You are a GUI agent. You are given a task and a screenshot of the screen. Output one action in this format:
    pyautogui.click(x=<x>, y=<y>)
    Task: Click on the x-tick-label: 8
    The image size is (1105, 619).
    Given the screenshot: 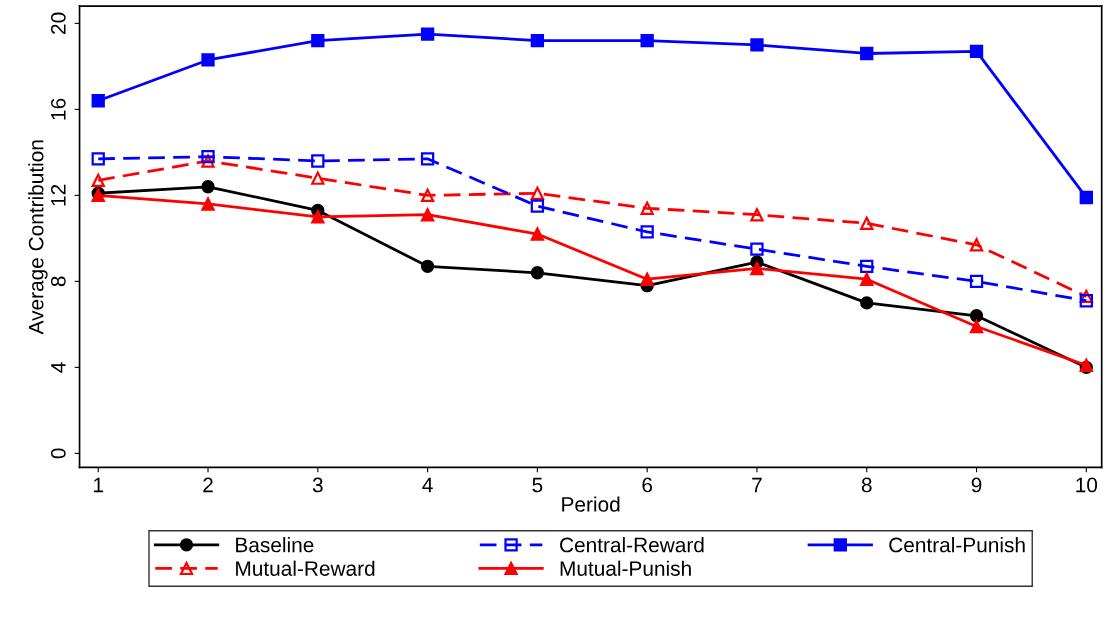 What is the action you would take?
    pyautogui.click(x=866, y=485)
    